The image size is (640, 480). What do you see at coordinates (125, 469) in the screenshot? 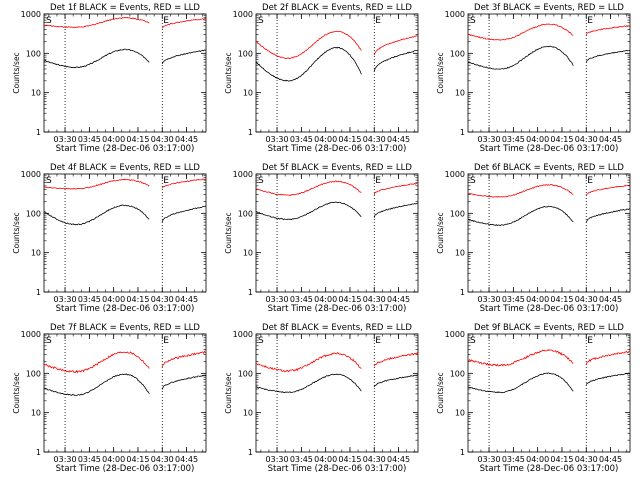
I see `panel7-x-axis-label: Start Time (28-Dec-06 03:17:00)` at bounding box center [125, 469].